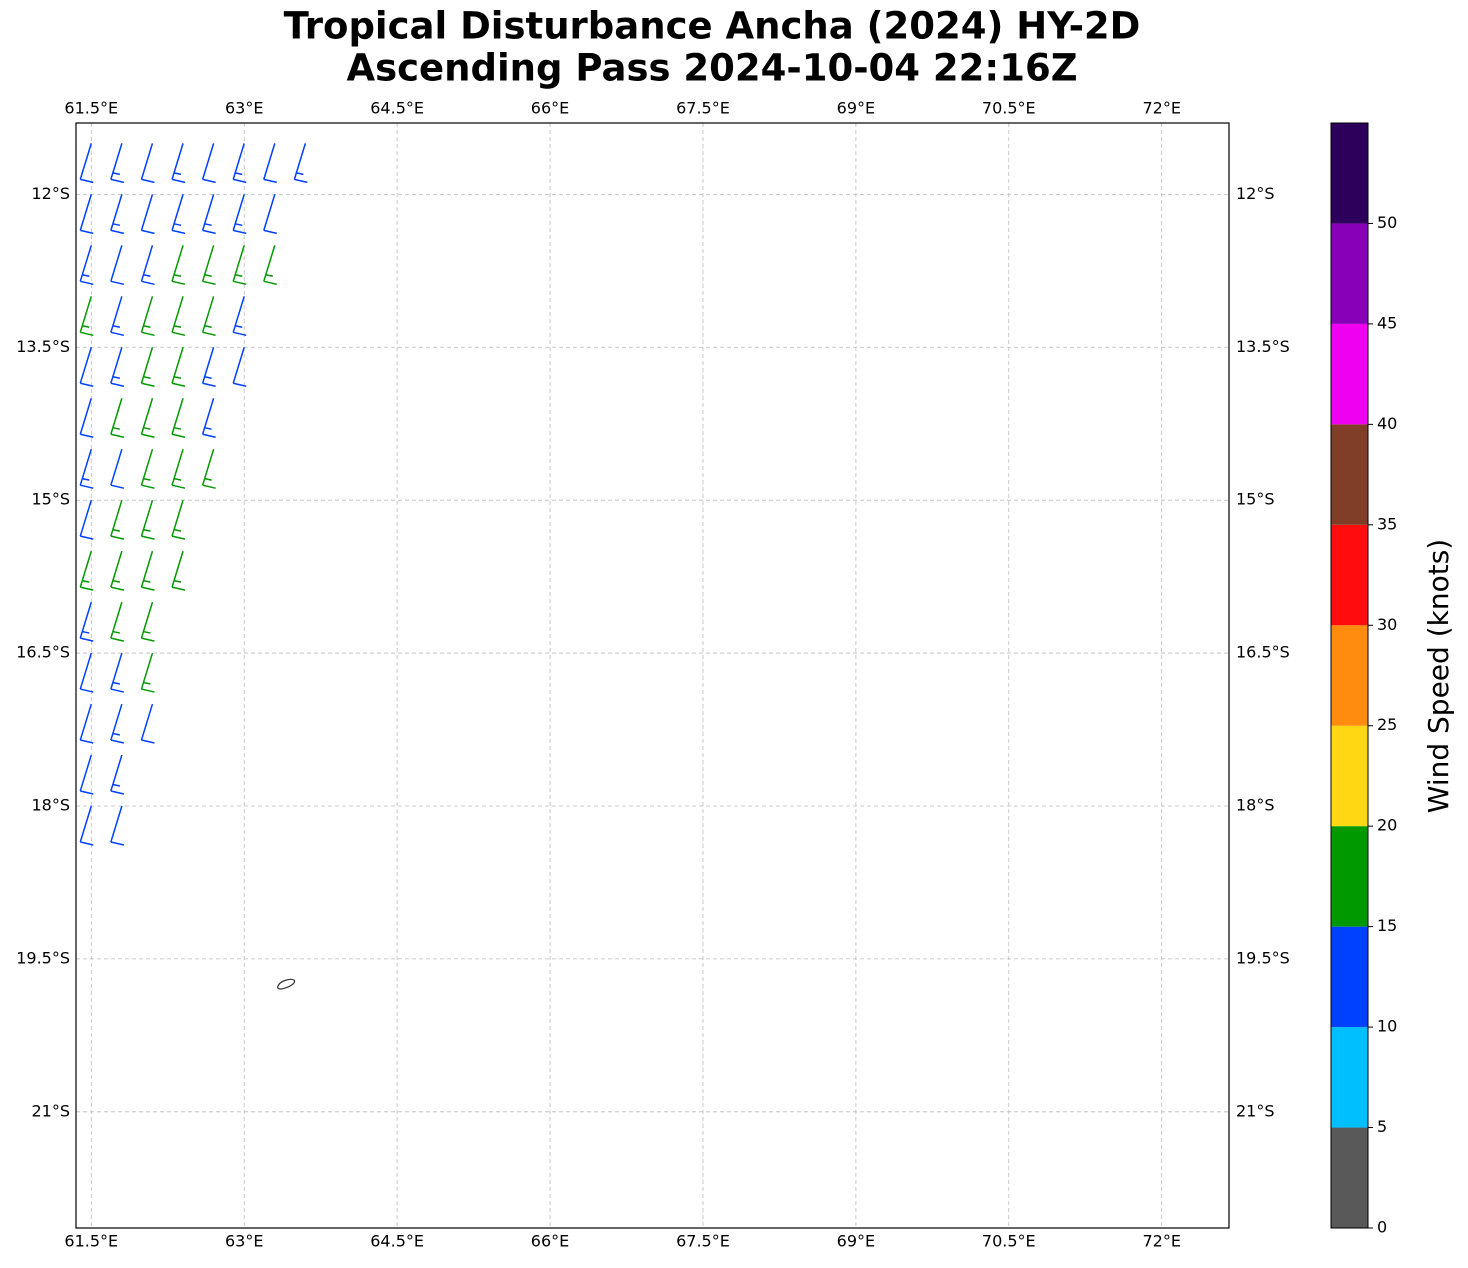 This screenshot has width=1468, height=1268. What do you see at coordinates (550, 1241) in the screenshot?
I see `x-tick-label: 66°E` at bounding box center [550, 1241].